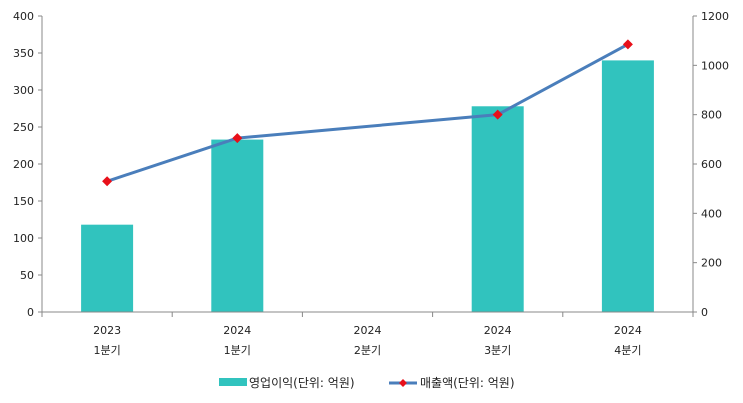  I want to click on y-left-tick-label: 150, so click(23, 201).